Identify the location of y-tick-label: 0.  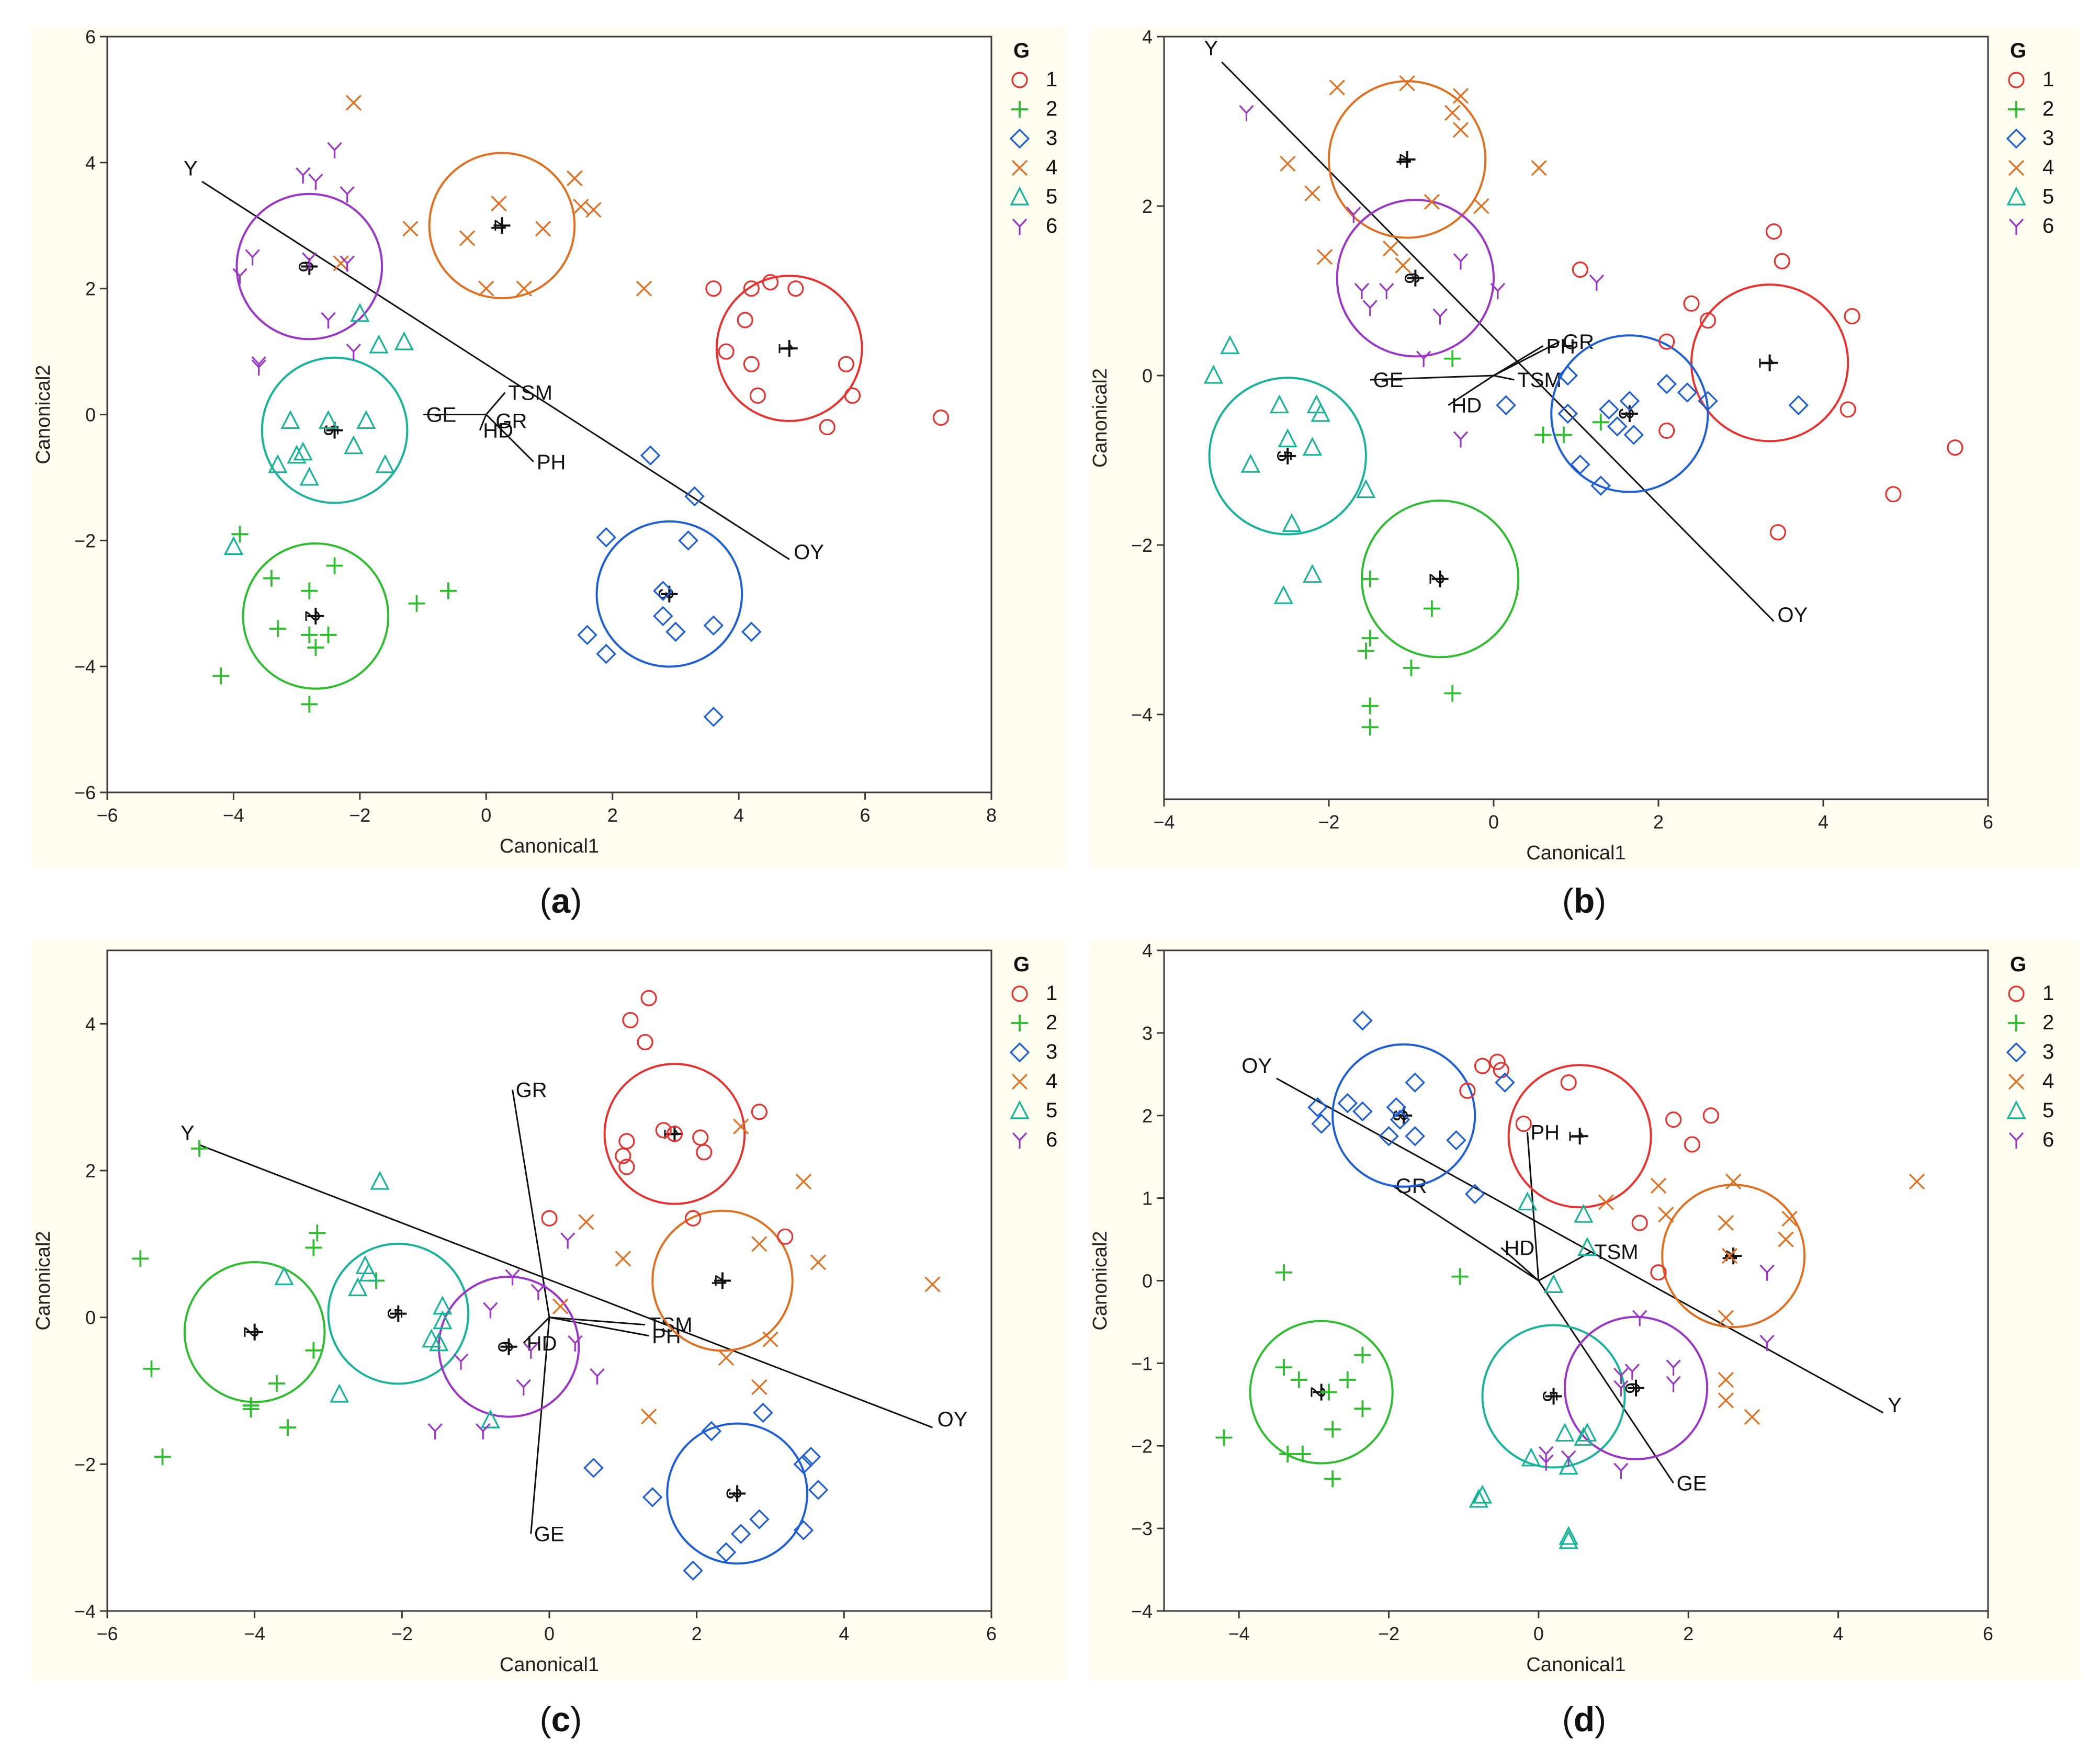
(91, 415).